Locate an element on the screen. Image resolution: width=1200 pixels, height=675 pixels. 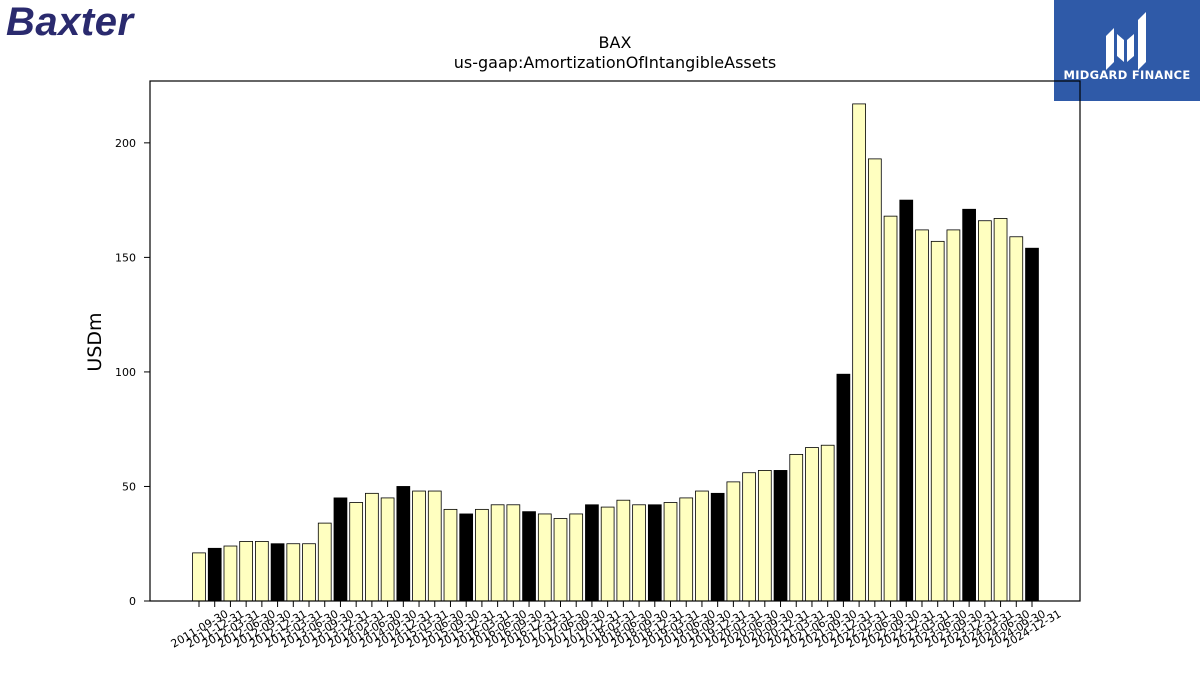
chart-title: BAX is located at coordinates (615, 42).